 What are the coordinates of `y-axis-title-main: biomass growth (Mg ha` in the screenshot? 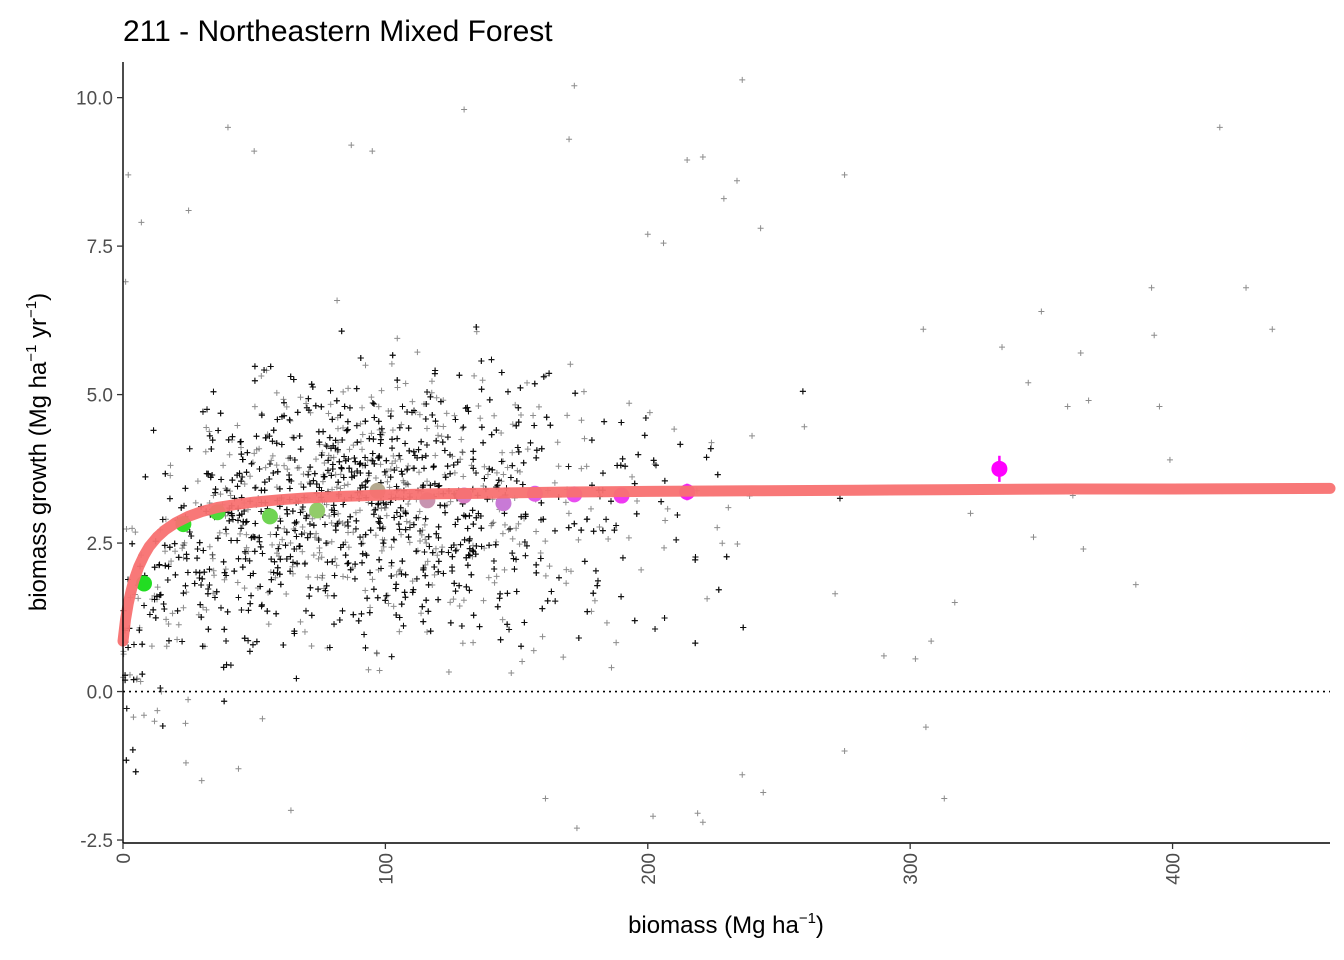 It's located at (38, 486).